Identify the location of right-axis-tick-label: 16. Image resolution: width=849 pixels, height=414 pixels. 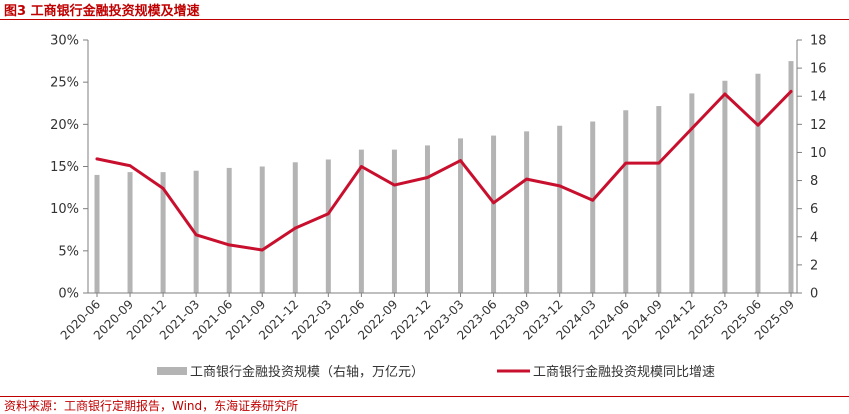
(818, 69).